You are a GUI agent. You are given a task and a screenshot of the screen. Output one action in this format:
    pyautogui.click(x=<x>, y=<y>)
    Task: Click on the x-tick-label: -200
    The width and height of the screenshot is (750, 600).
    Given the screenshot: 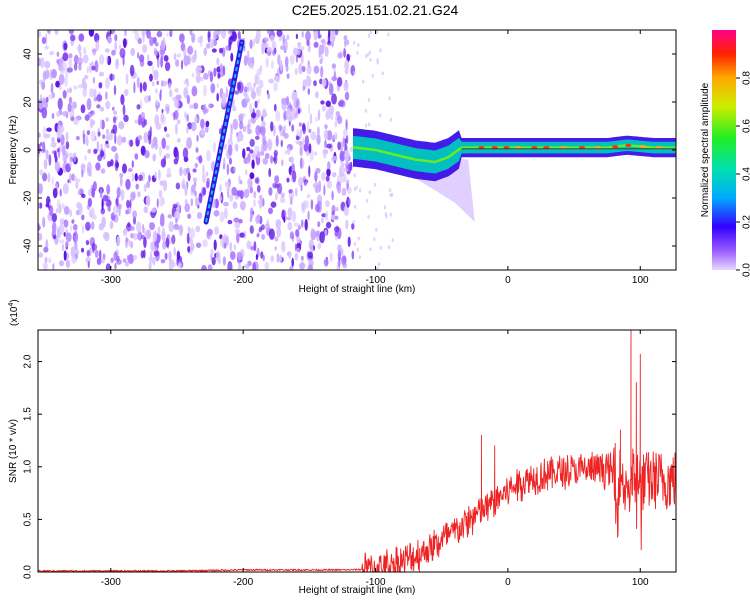 What is the action you would take?
    pyautogui.click(x=243, y=280)
    